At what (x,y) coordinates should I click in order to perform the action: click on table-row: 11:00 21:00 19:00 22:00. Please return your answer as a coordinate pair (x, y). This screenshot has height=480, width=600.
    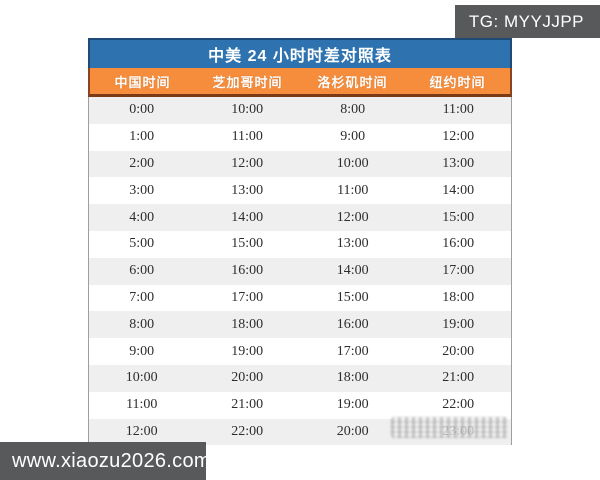
    Looking at the image, I should click on (300, 405).